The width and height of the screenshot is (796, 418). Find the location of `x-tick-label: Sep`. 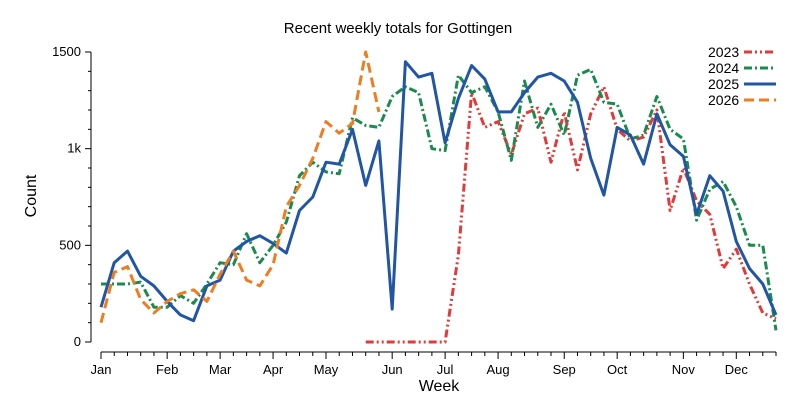

x-tick-label: Sep is located at coordinates (564, 369).